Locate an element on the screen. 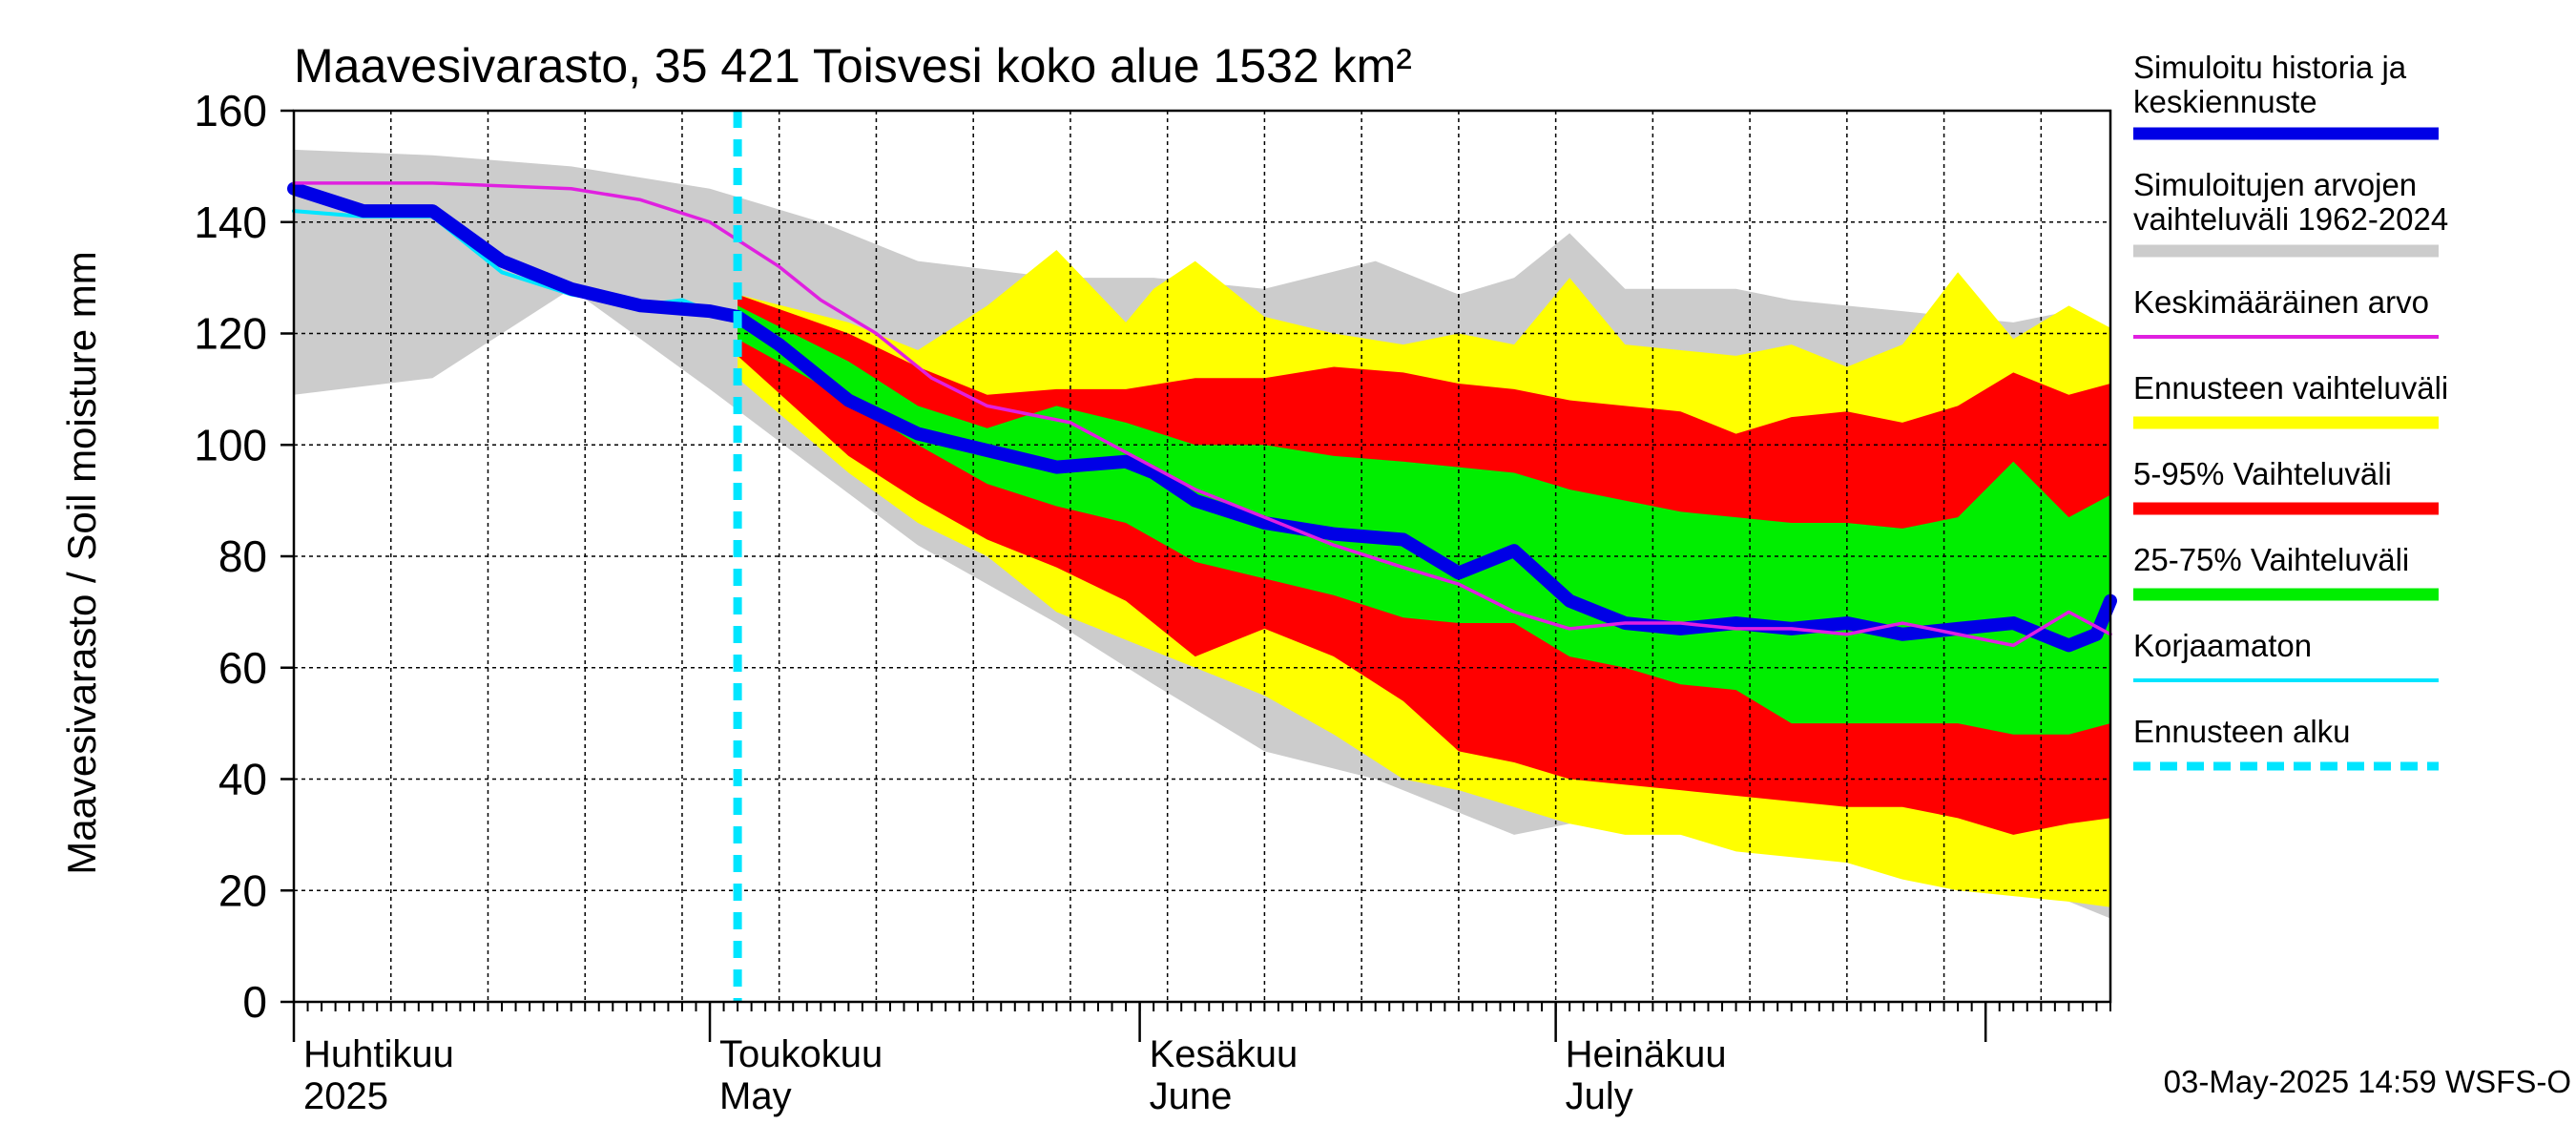  y-axis-label: Maavesivarasto / Soil moisture mm is located at coordinates (81, 563).